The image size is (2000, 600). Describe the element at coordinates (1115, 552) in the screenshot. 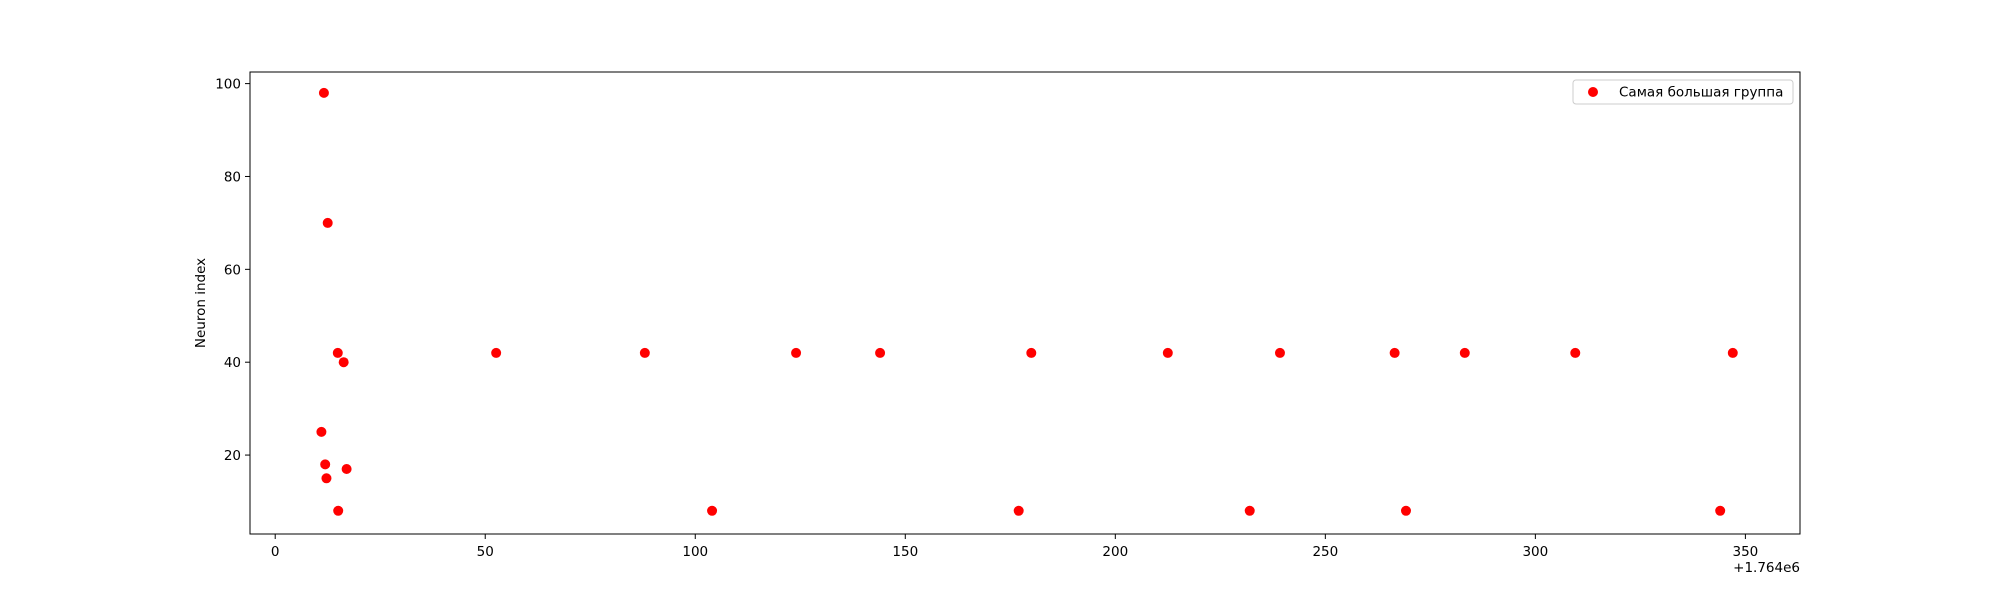

I see `x-tick-label: 200` at that location.